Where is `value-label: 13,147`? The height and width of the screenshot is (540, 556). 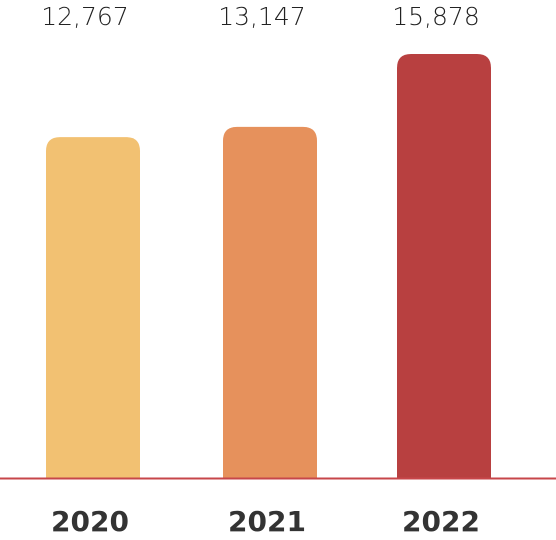
value-label: 13,147 is located at coordinates (261, 16).